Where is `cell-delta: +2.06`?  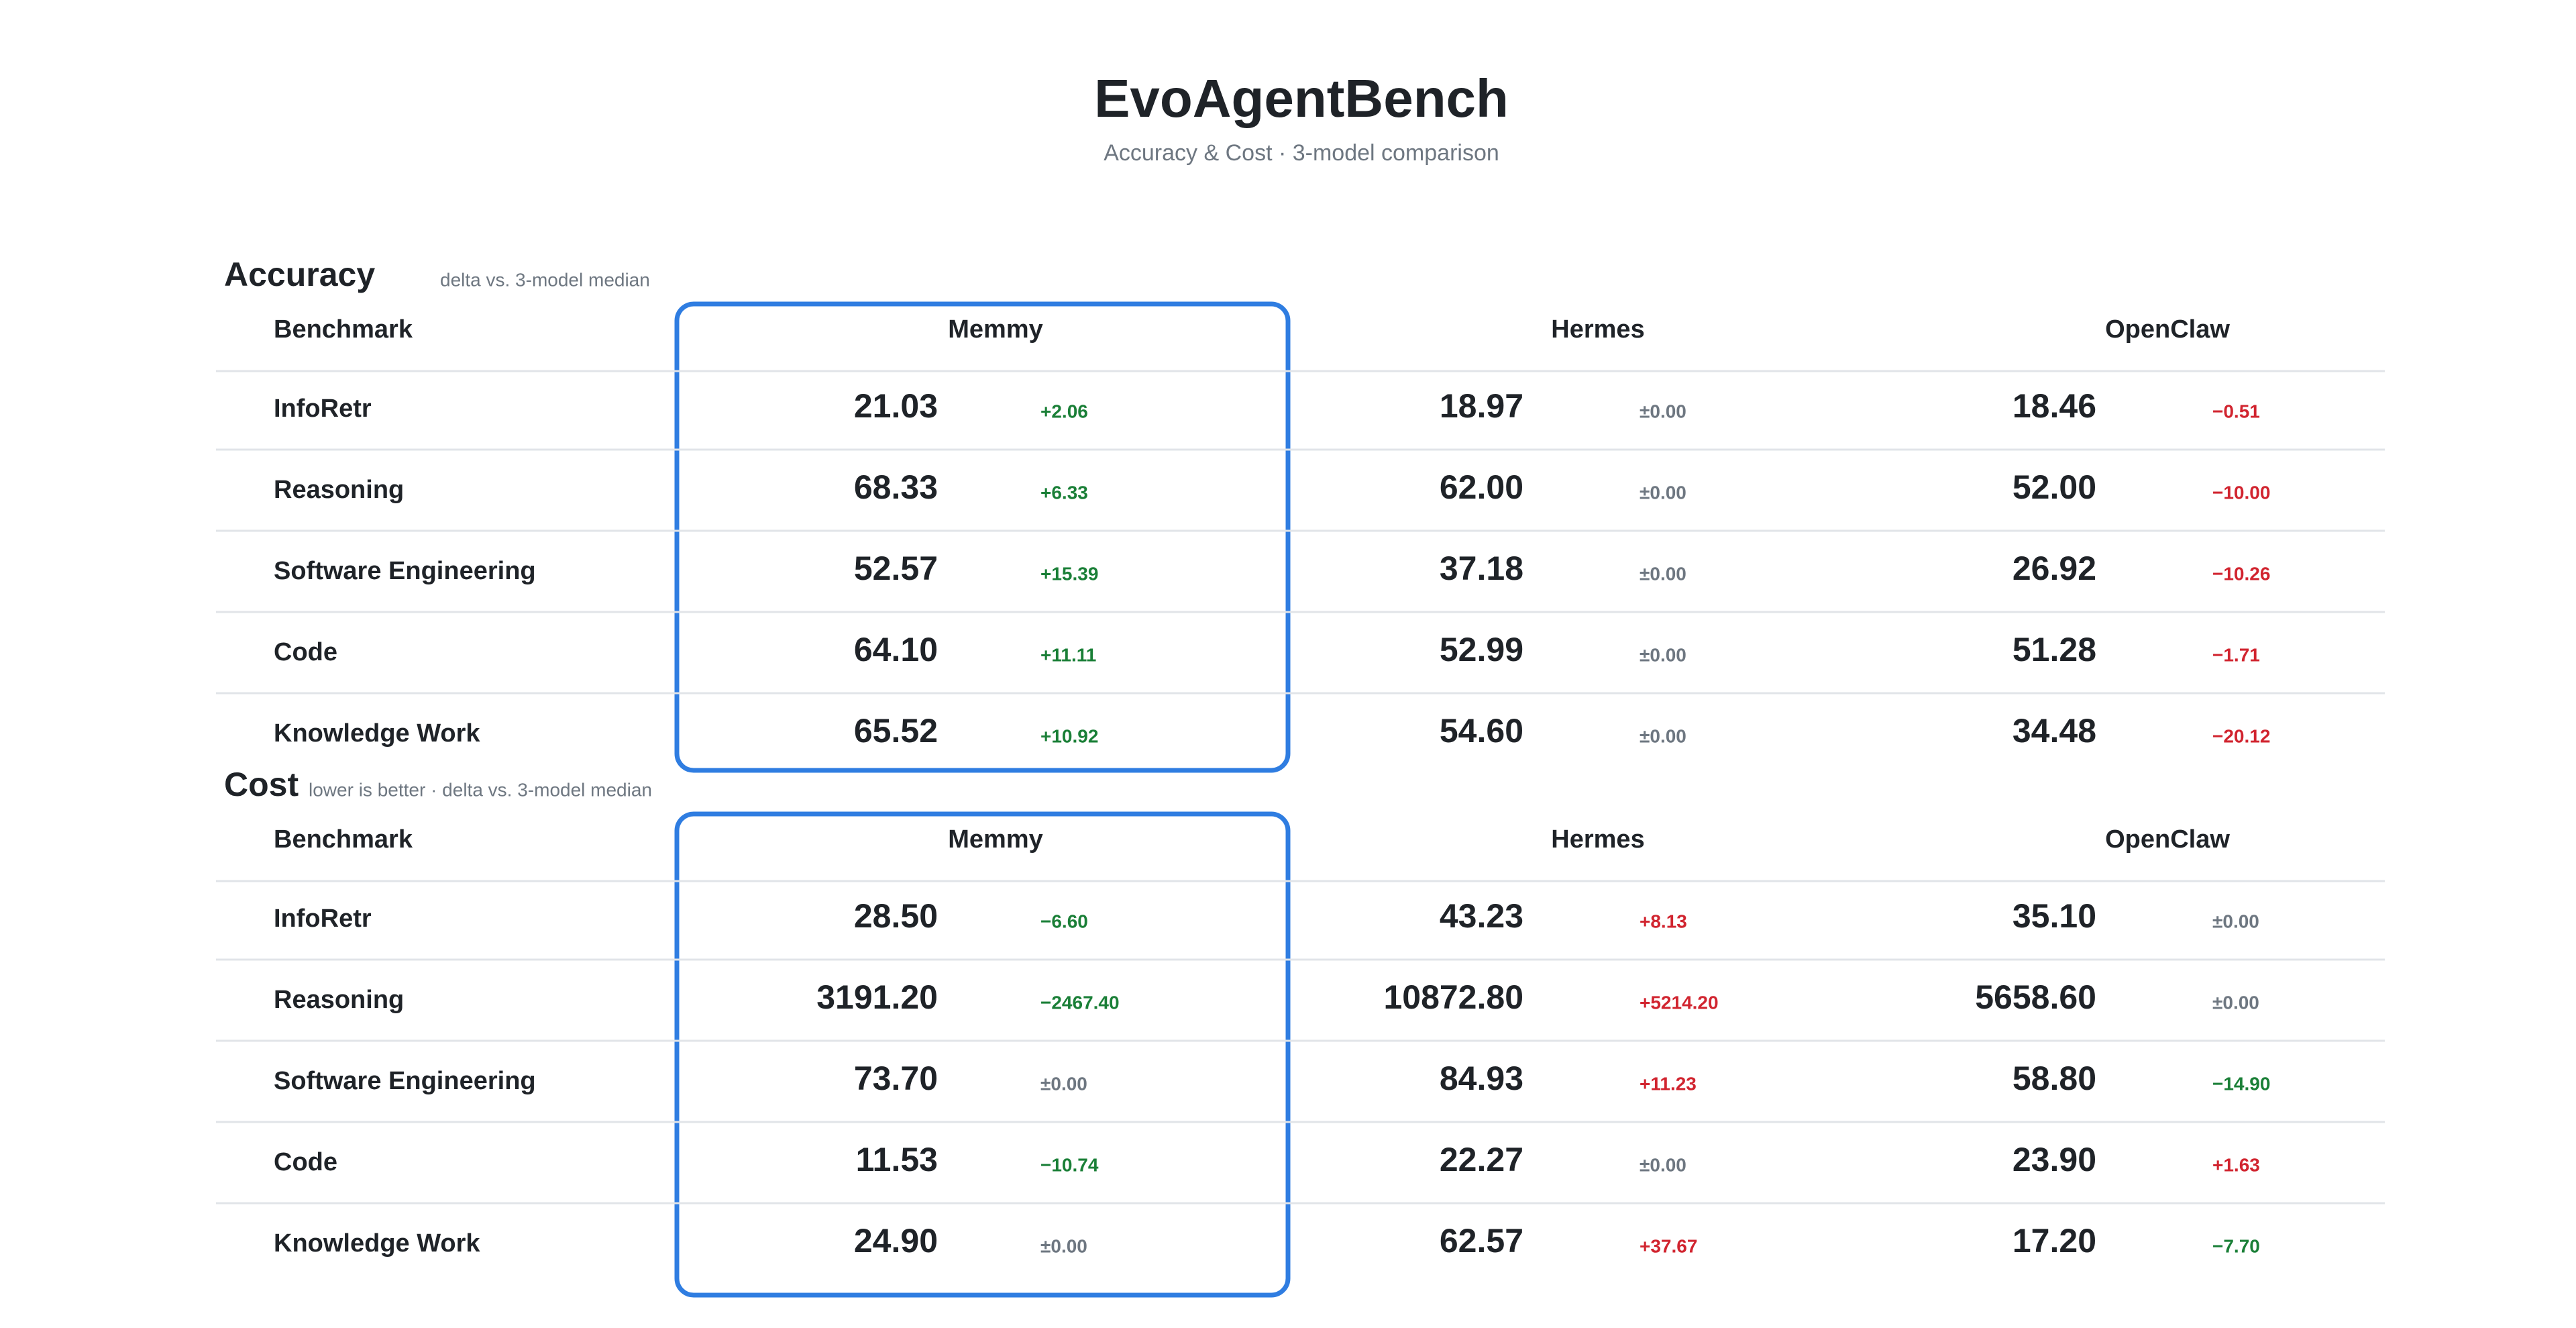 cell-delta: +2.06 is located at coordinates (1064, 411).